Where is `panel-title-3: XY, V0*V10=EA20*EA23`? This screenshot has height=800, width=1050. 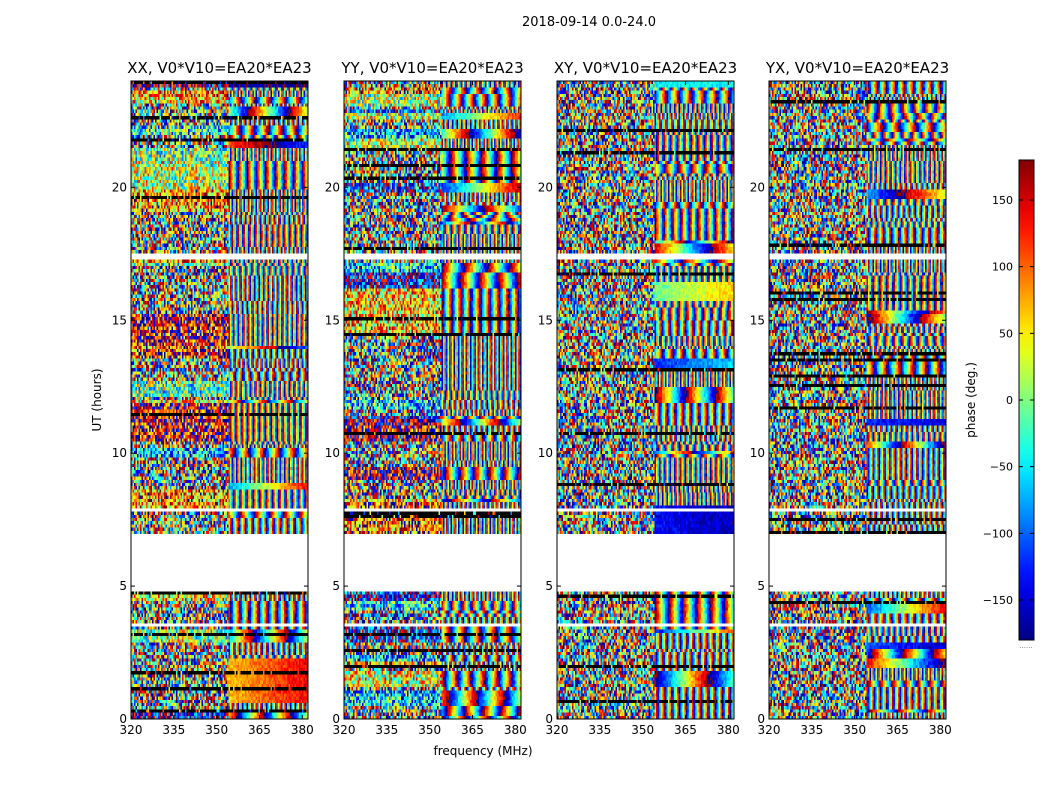
panel-title-3: XY, V0*V10=EA20*EA23 is located at coordinates (645, 68).